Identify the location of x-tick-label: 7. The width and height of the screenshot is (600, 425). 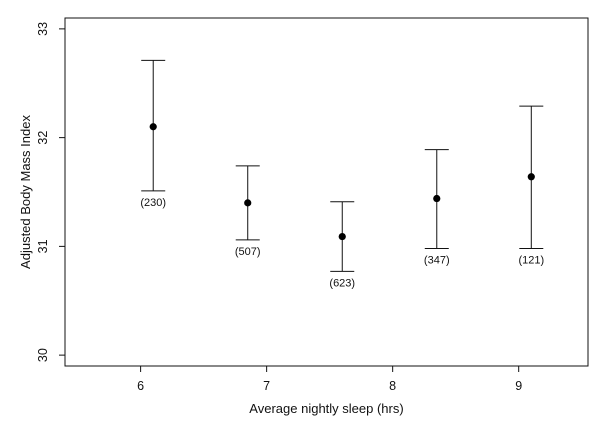
(266, 386).